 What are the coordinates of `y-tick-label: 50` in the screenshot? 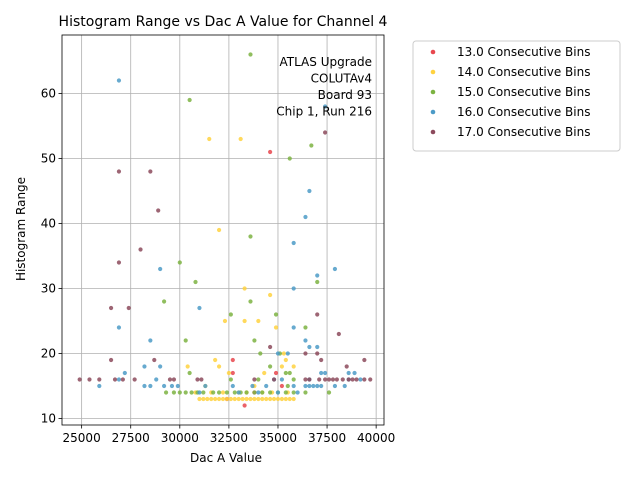 It's located at (48, 159).